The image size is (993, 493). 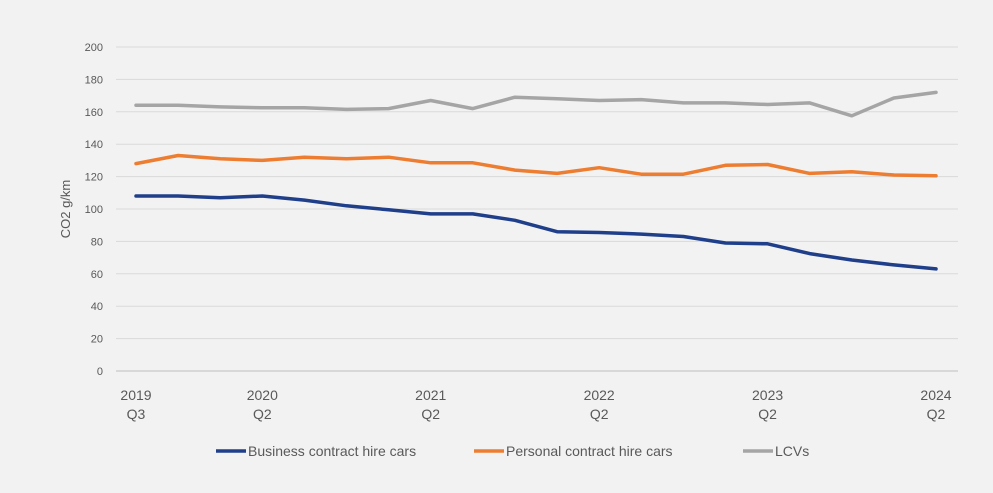 I want to click on y-tick-label: 200, so click(x=94, y=48).